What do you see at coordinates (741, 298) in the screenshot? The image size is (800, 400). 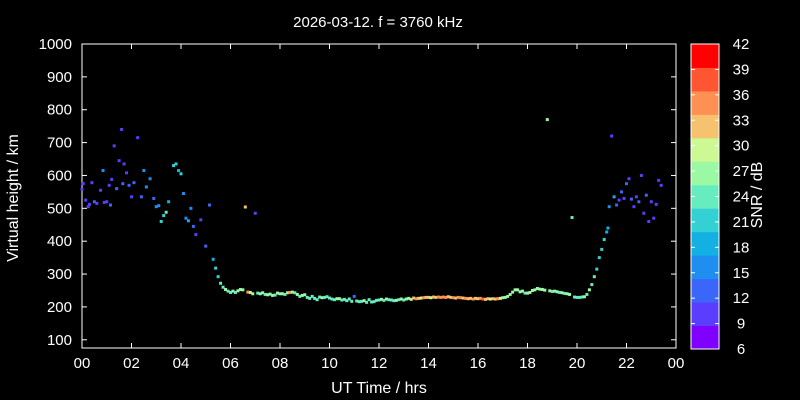 I see `colorbar-tick-label: 12` at bounding box center [741, 298].